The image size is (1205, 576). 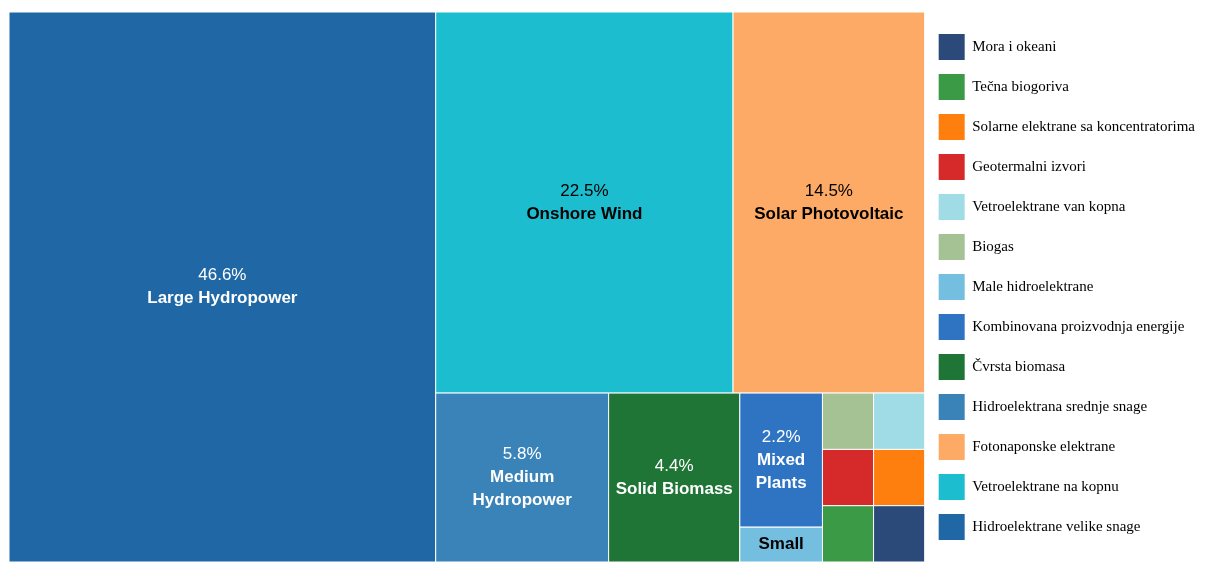 I want to click on category-label: Large Hydropower, so click(x=222, y=298).